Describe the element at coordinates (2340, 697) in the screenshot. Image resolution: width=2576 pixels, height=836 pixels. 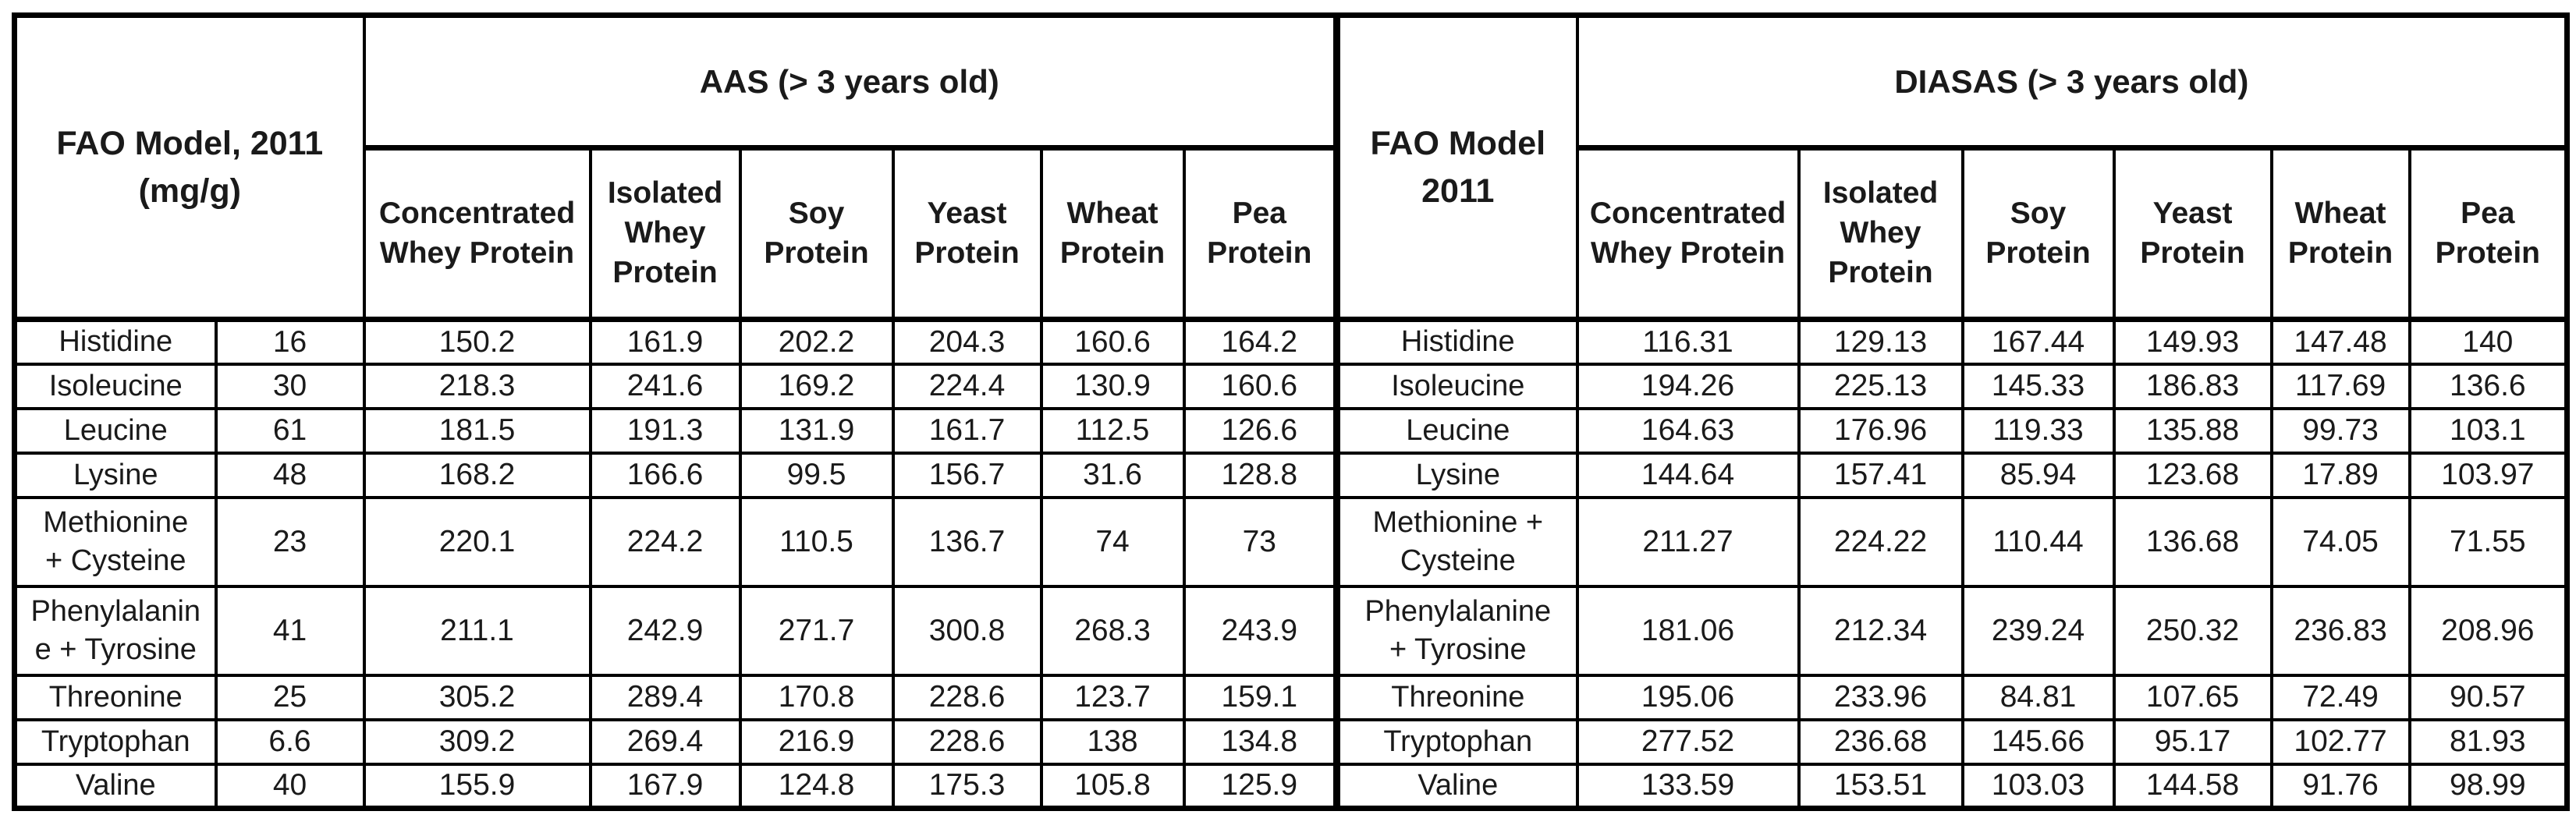
I see `value-cell: 72.49` at that location.